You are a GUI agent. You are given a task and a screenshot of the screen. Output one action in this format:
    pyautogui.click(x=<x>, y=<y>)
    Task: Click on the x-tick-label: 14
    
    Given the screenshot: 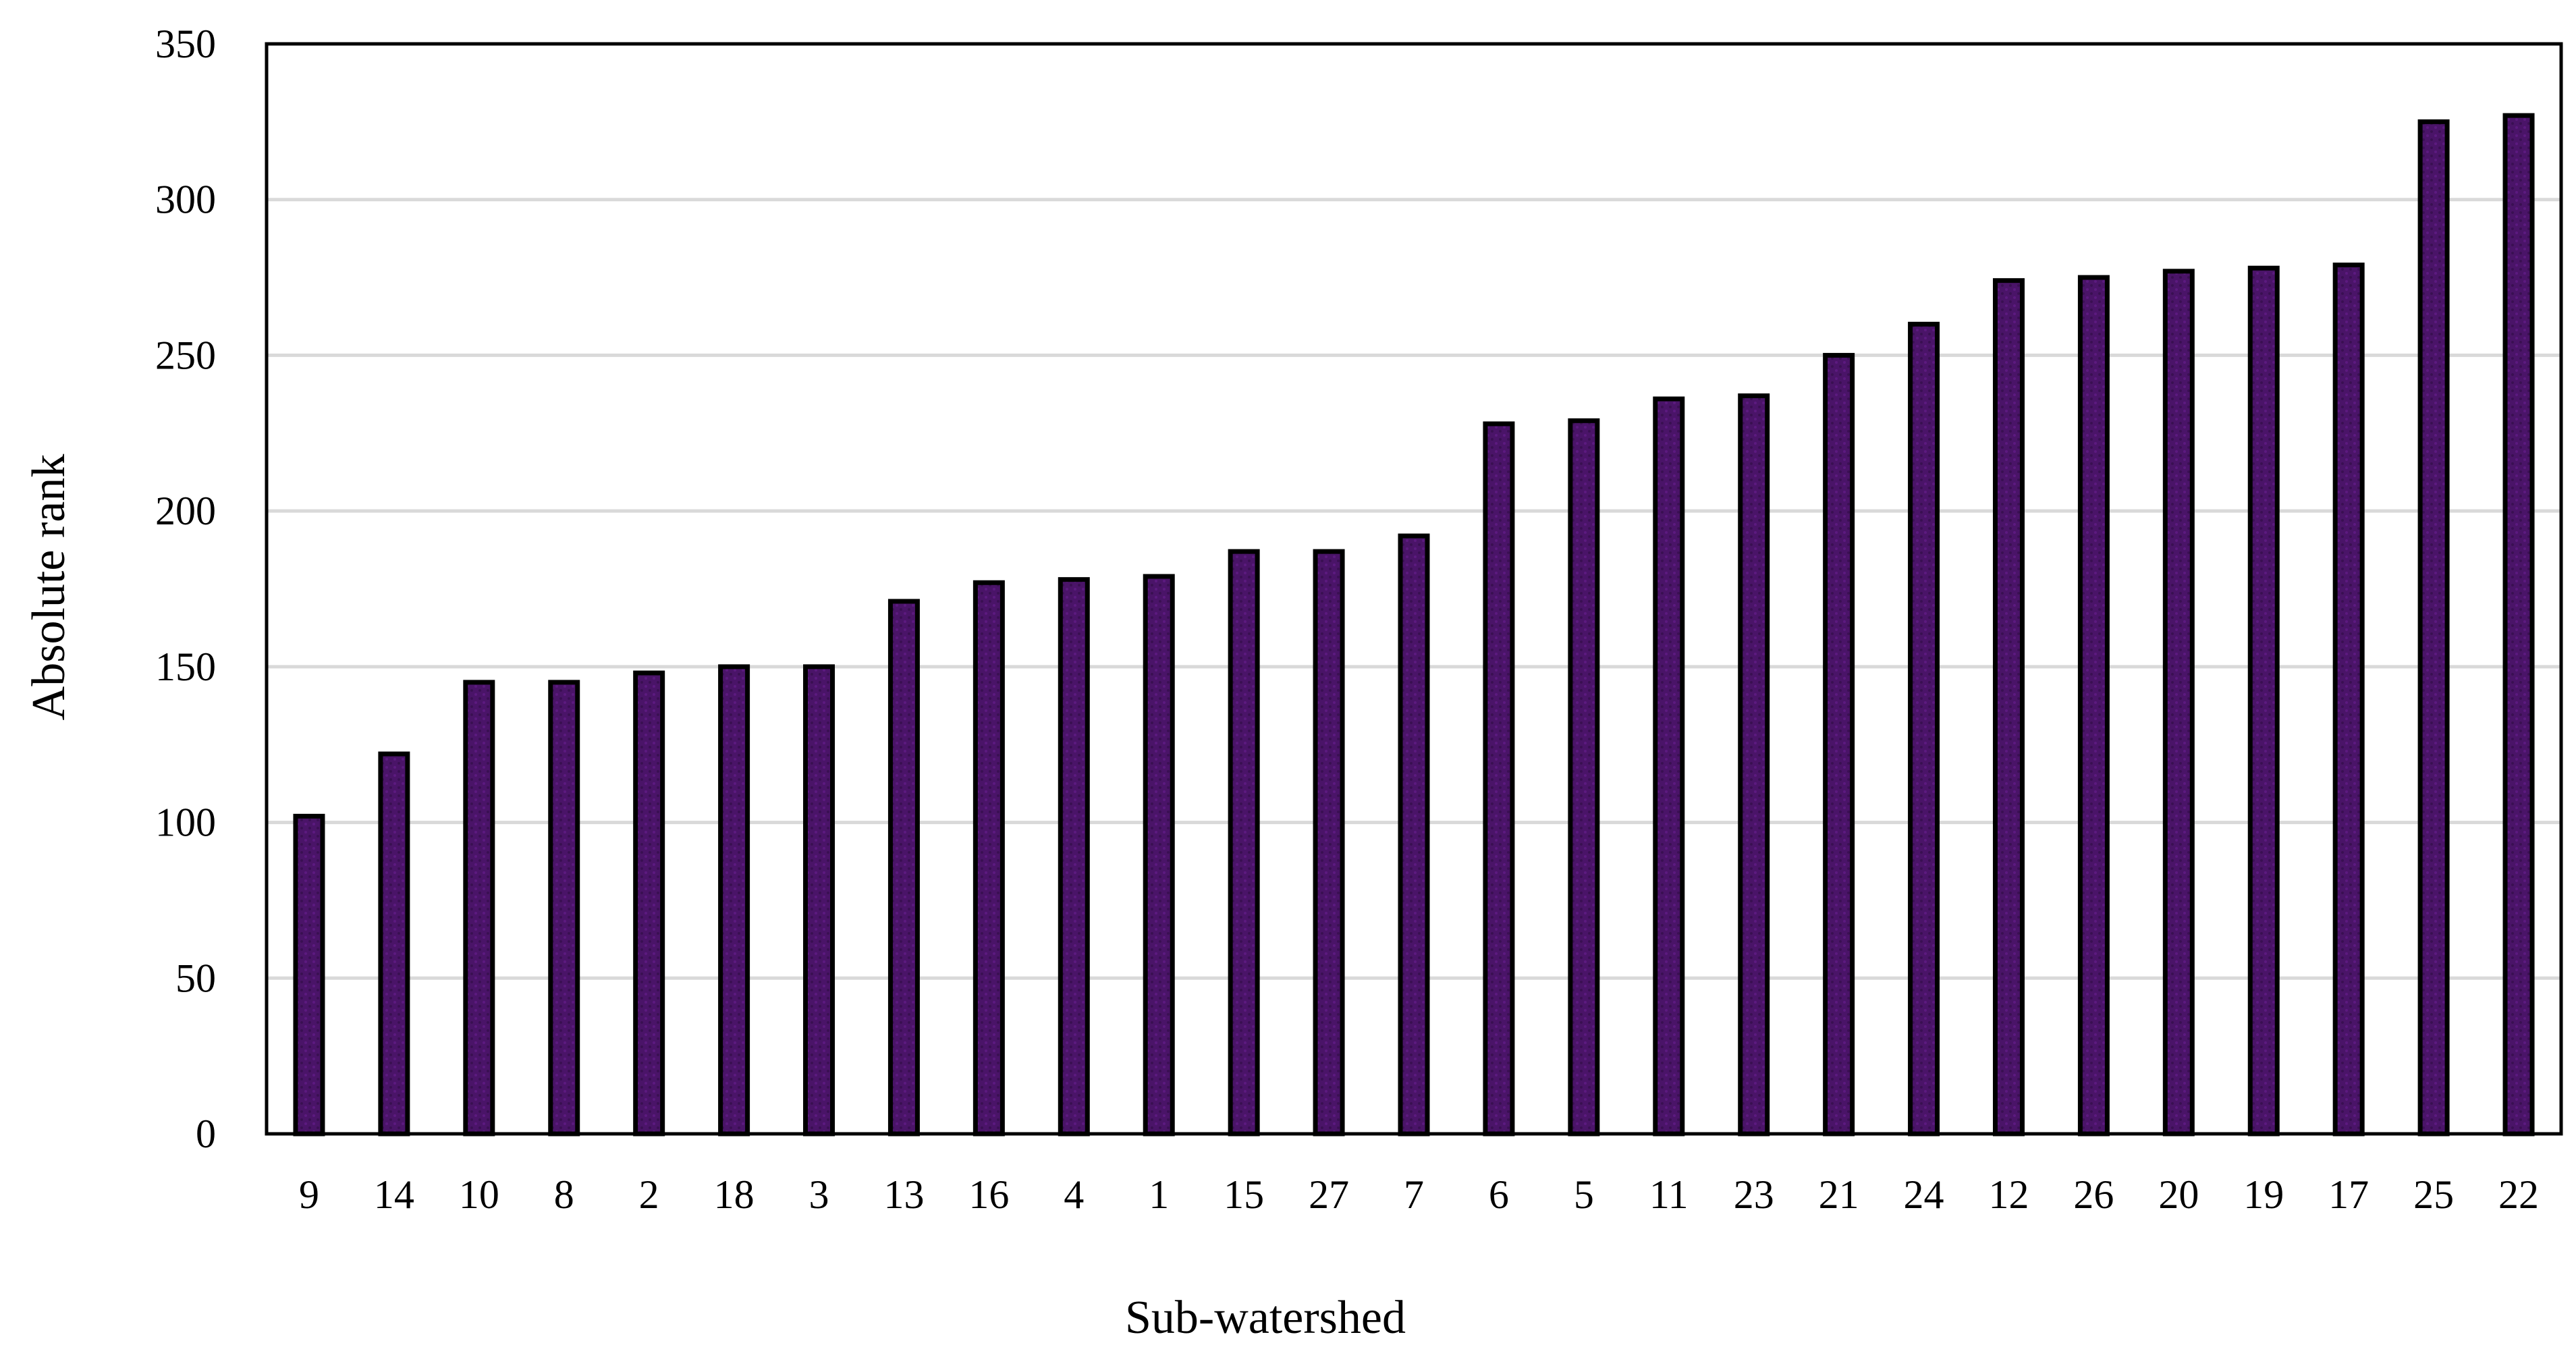 What is the action you would take?
    pyautogui.click(x=394, y=1194)
    